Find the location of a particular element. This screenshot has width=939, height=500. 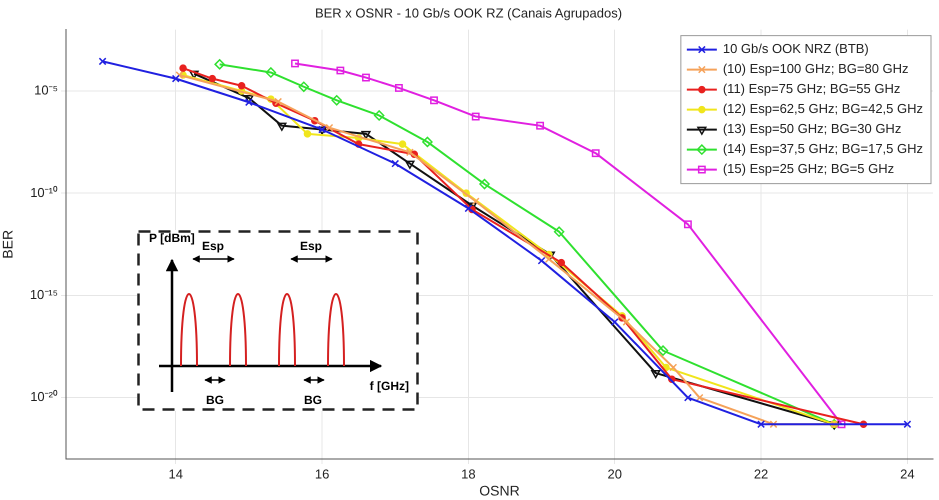

y-tick-label: 10⁻⁵ is located at coordinates (46, 90).